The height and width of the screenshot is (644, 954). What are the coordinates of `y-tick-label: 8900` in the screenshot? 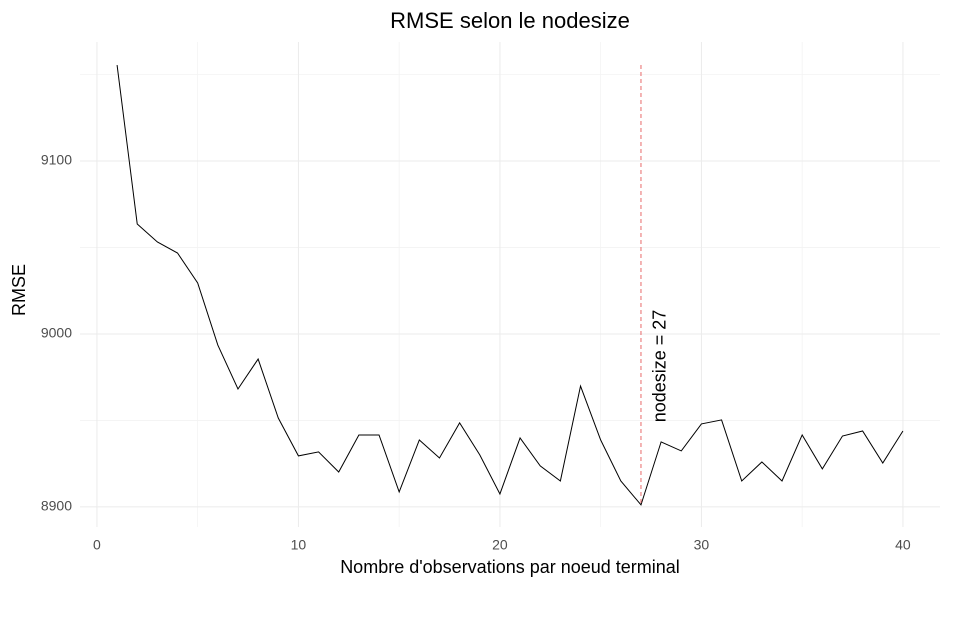 It's located at (56, 506).